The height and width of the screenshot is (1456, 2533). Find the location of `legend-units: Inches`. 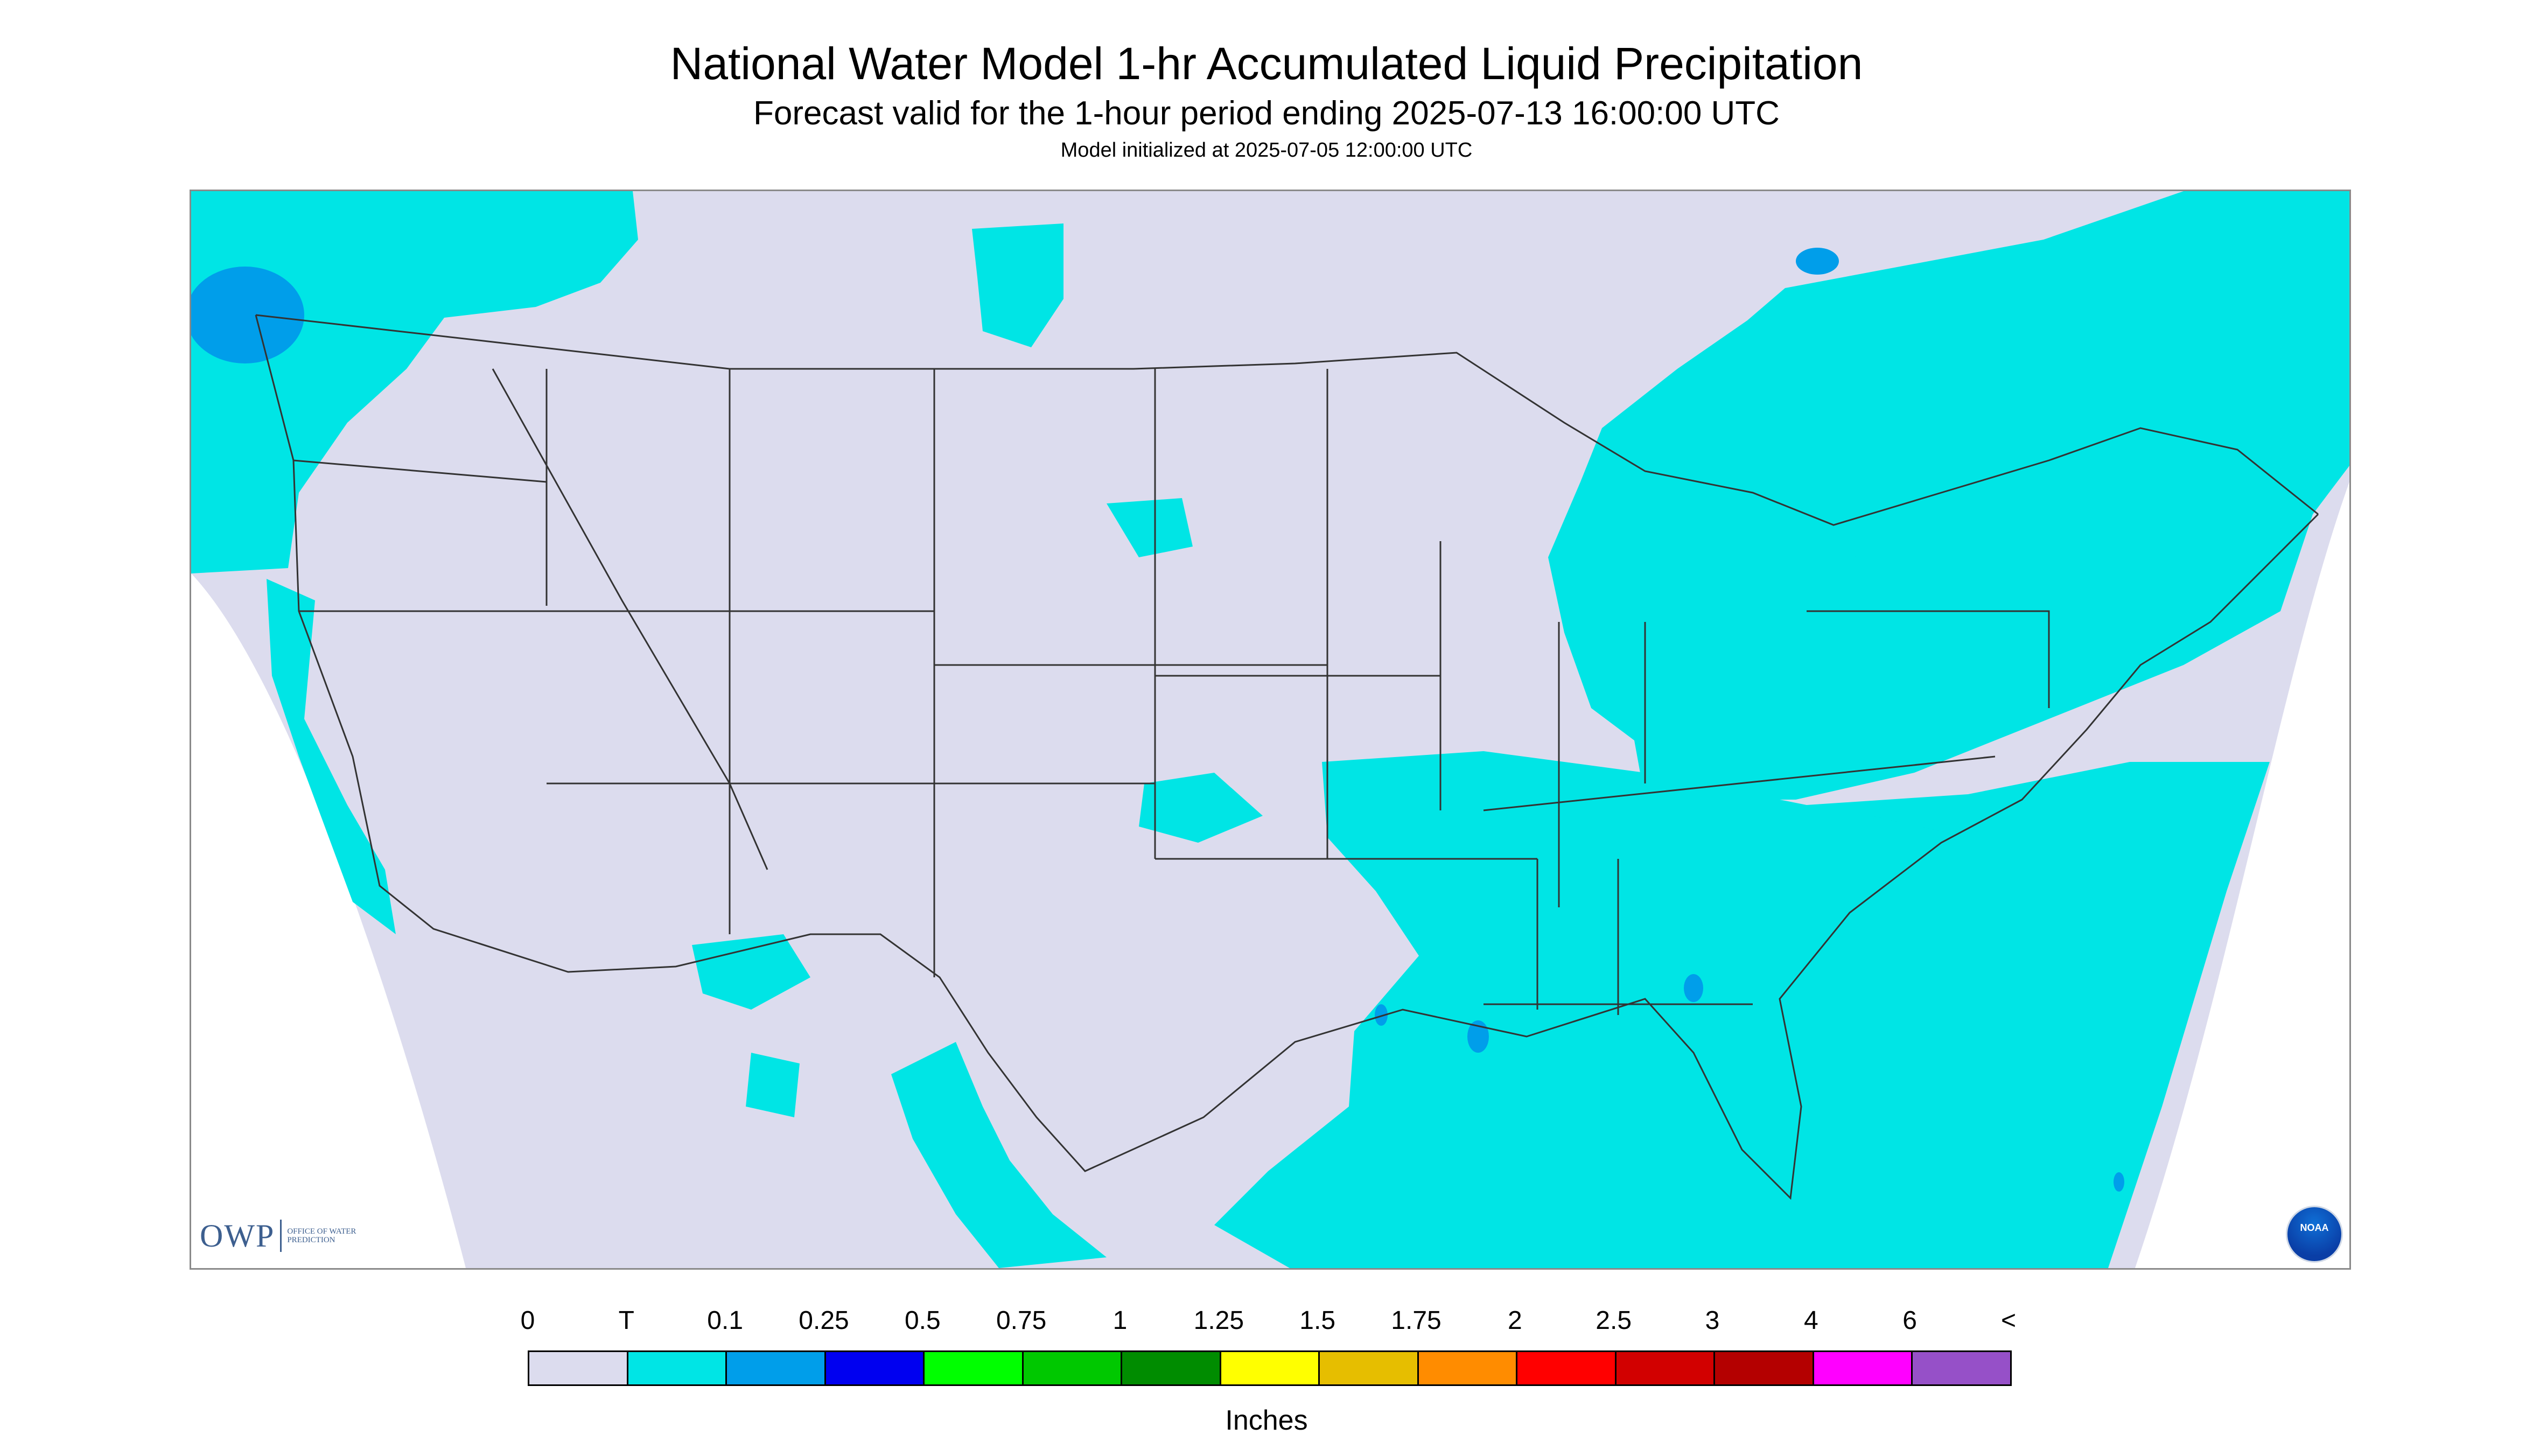

legend-units: Inches is located at coordinates (1266, 1420).